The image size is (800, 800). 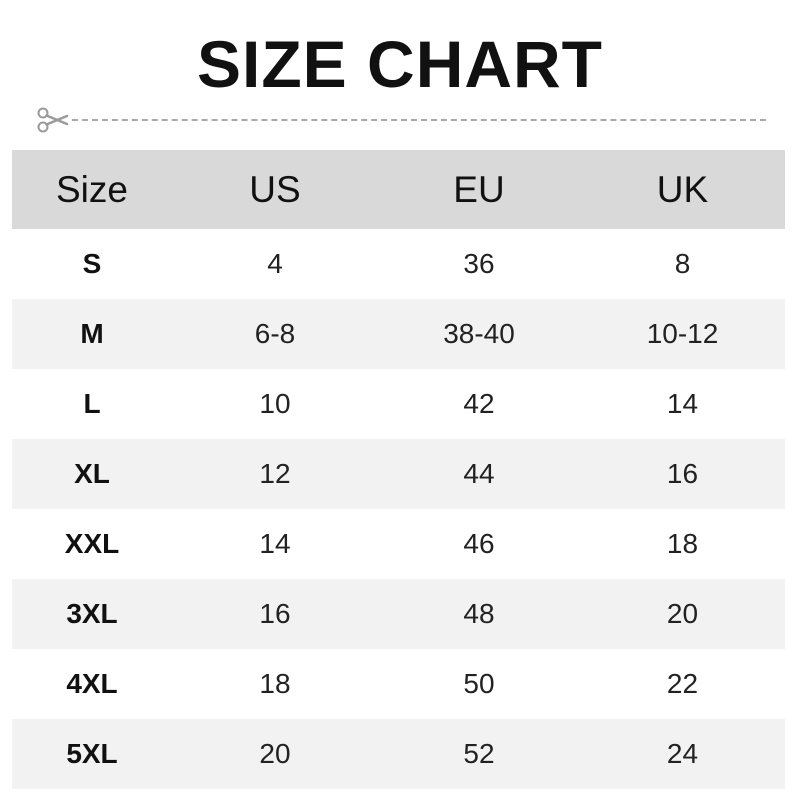 What do you see at coordinates (479, 473) in the screenshot?
I see `cell-eu: 44` at bounding box center [479, 473].